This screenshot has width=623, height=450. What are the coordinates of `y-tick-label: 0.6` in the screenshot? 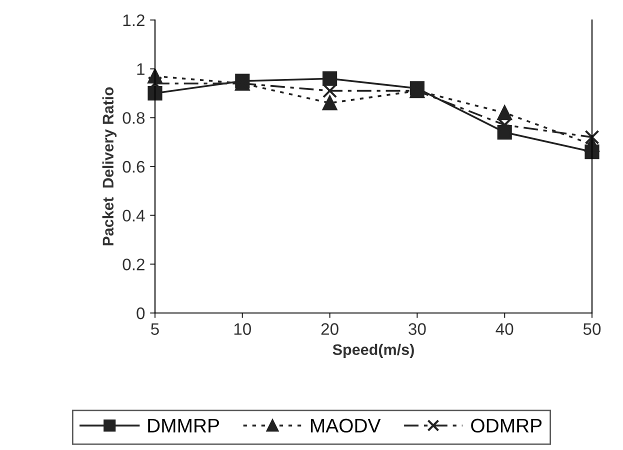 It's located at (133, 166).